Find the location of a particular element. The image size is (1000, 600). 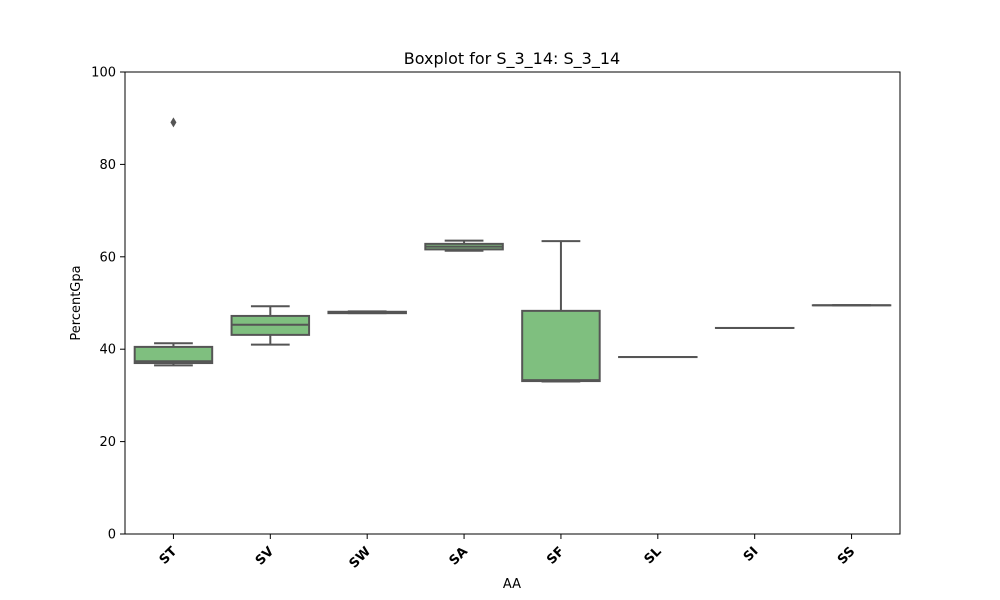

y-axis: 0 20 40 60 80 100 is located at coordinates (108, 304).